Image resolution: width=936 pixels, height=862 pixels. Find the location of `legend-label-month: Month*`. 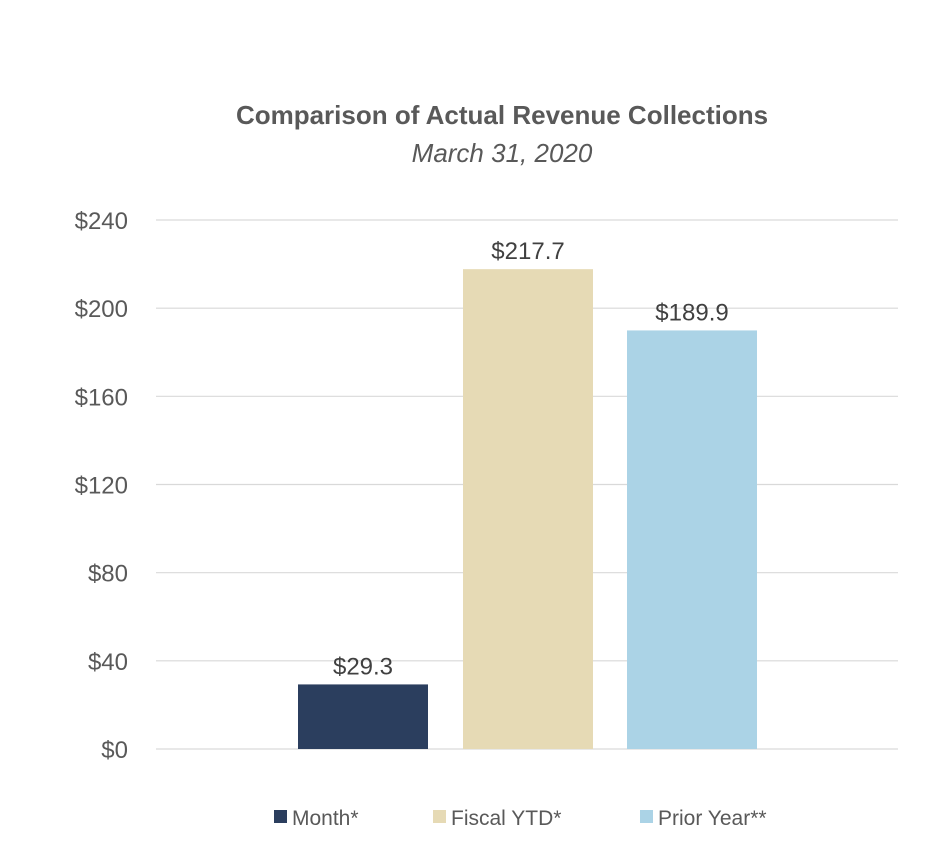

legend-label-month: Month* is located at coordinates (325, 818).